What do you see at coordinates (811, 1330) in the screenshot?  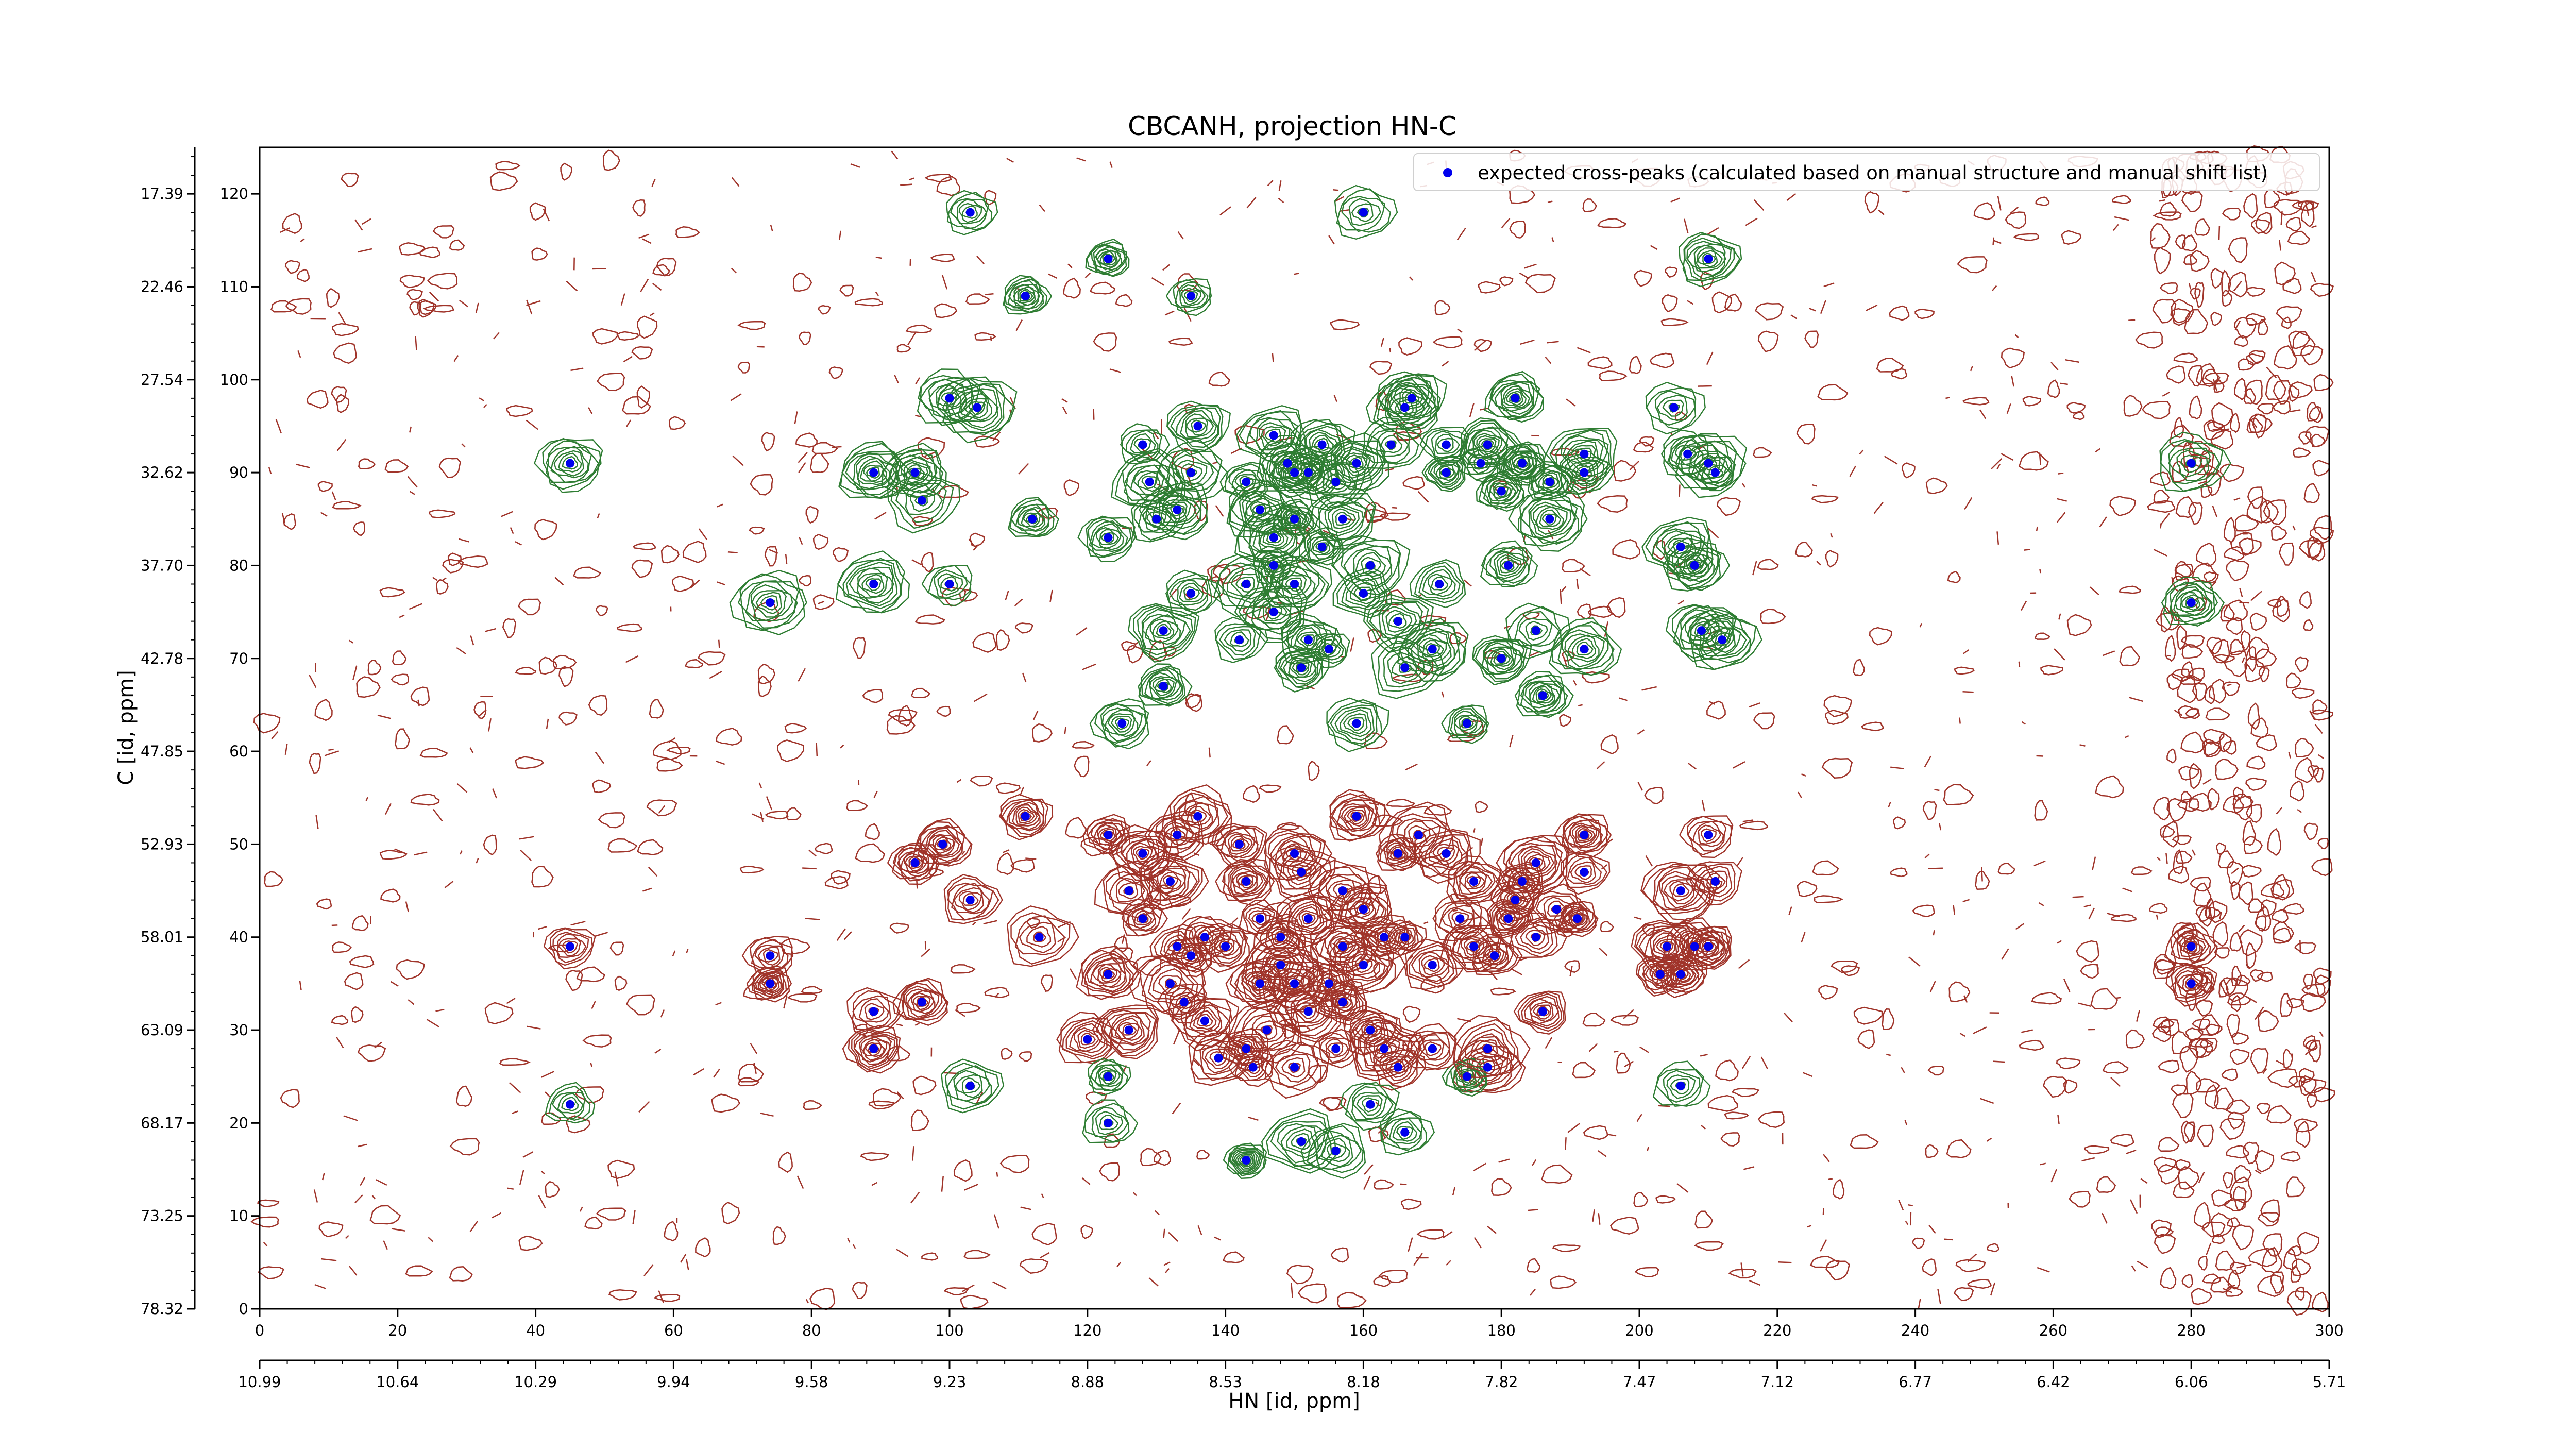 I see `x-index-tick-label: 80` at bounding box center [811, 1330].